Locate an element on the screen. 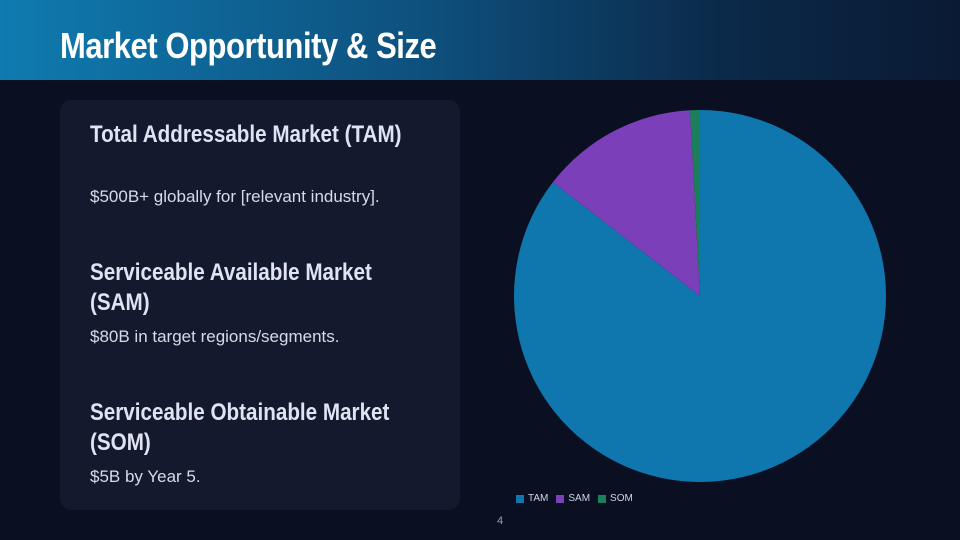 This screenshot has height=540, width=960. sam-text: $80B in target regions/segments. is located at coordinates (215, 336).